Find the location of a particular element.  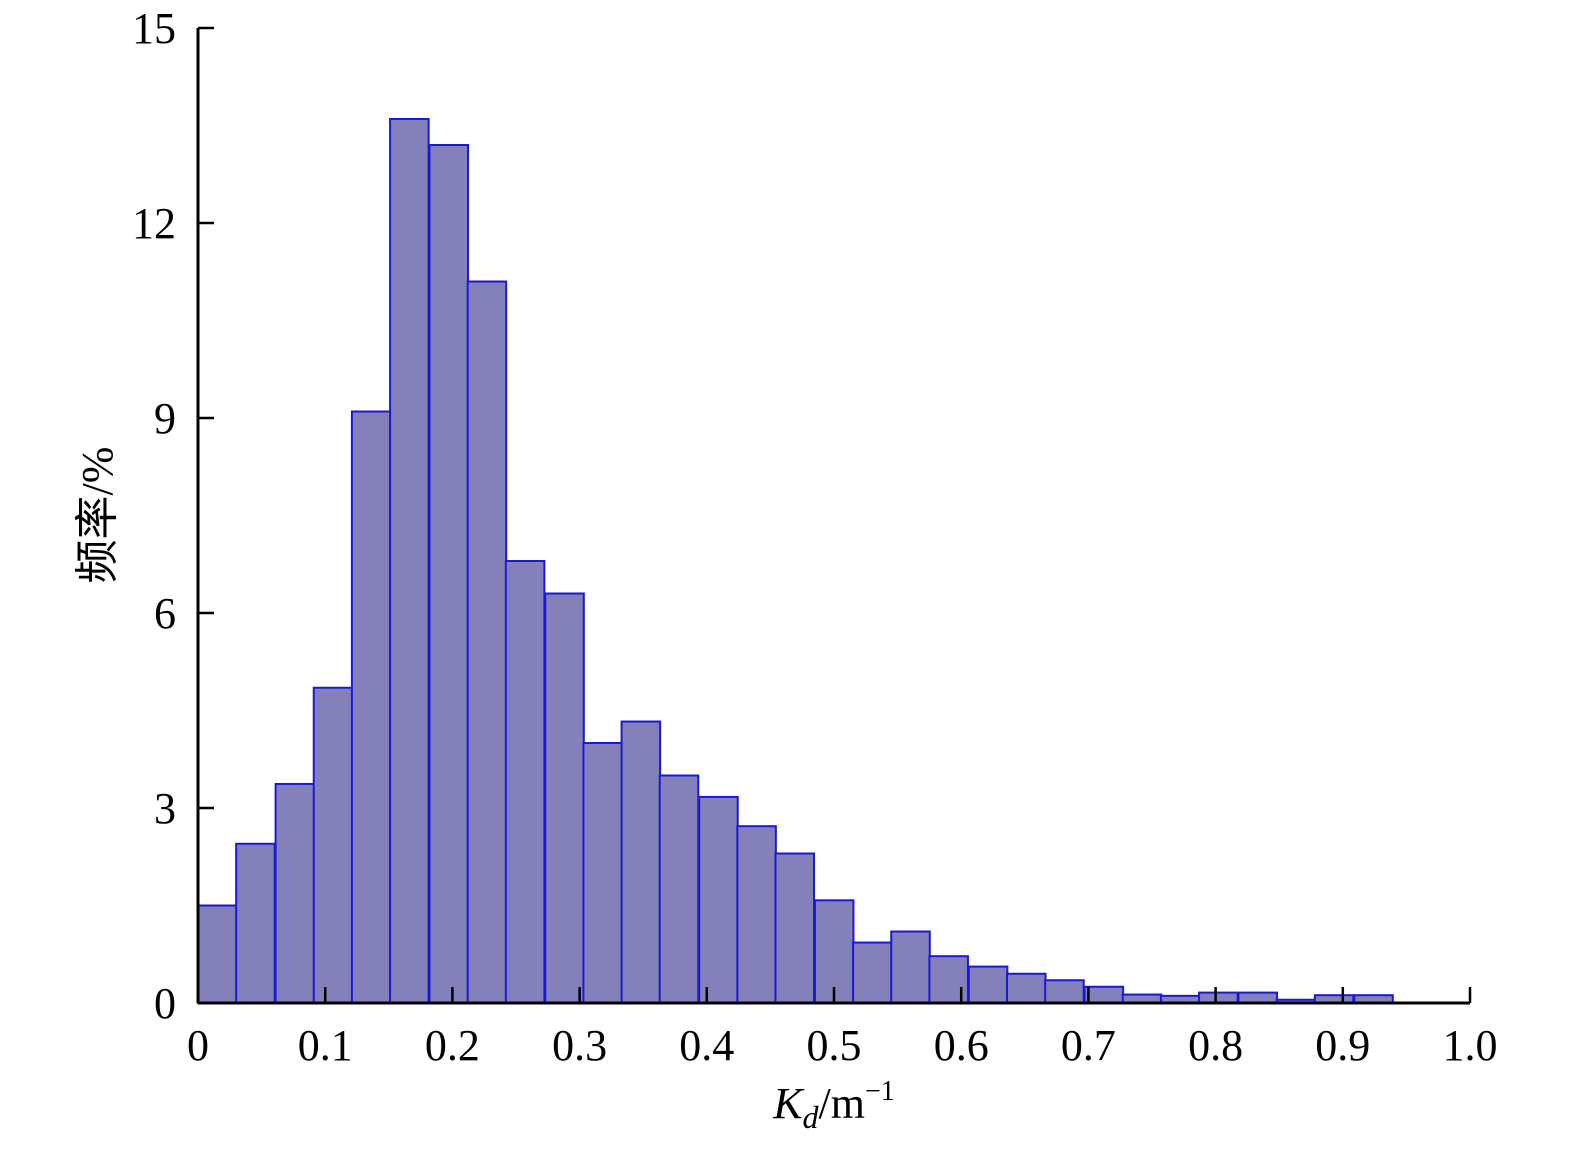

x-tick-label-3: 0.3 is located at coordinates (579, 1045).